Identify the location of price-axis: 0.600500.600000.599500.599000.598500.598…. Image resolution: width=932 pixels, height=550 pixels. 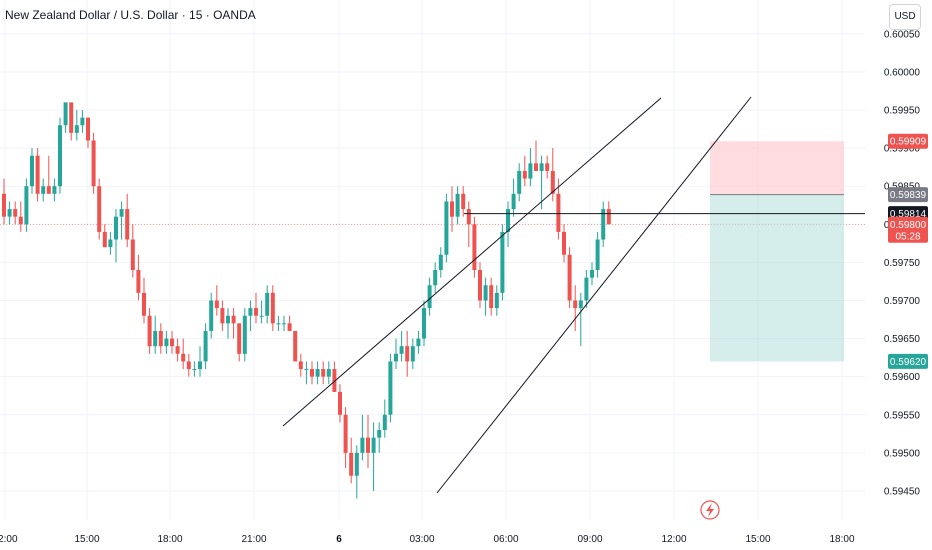
(902, 263).